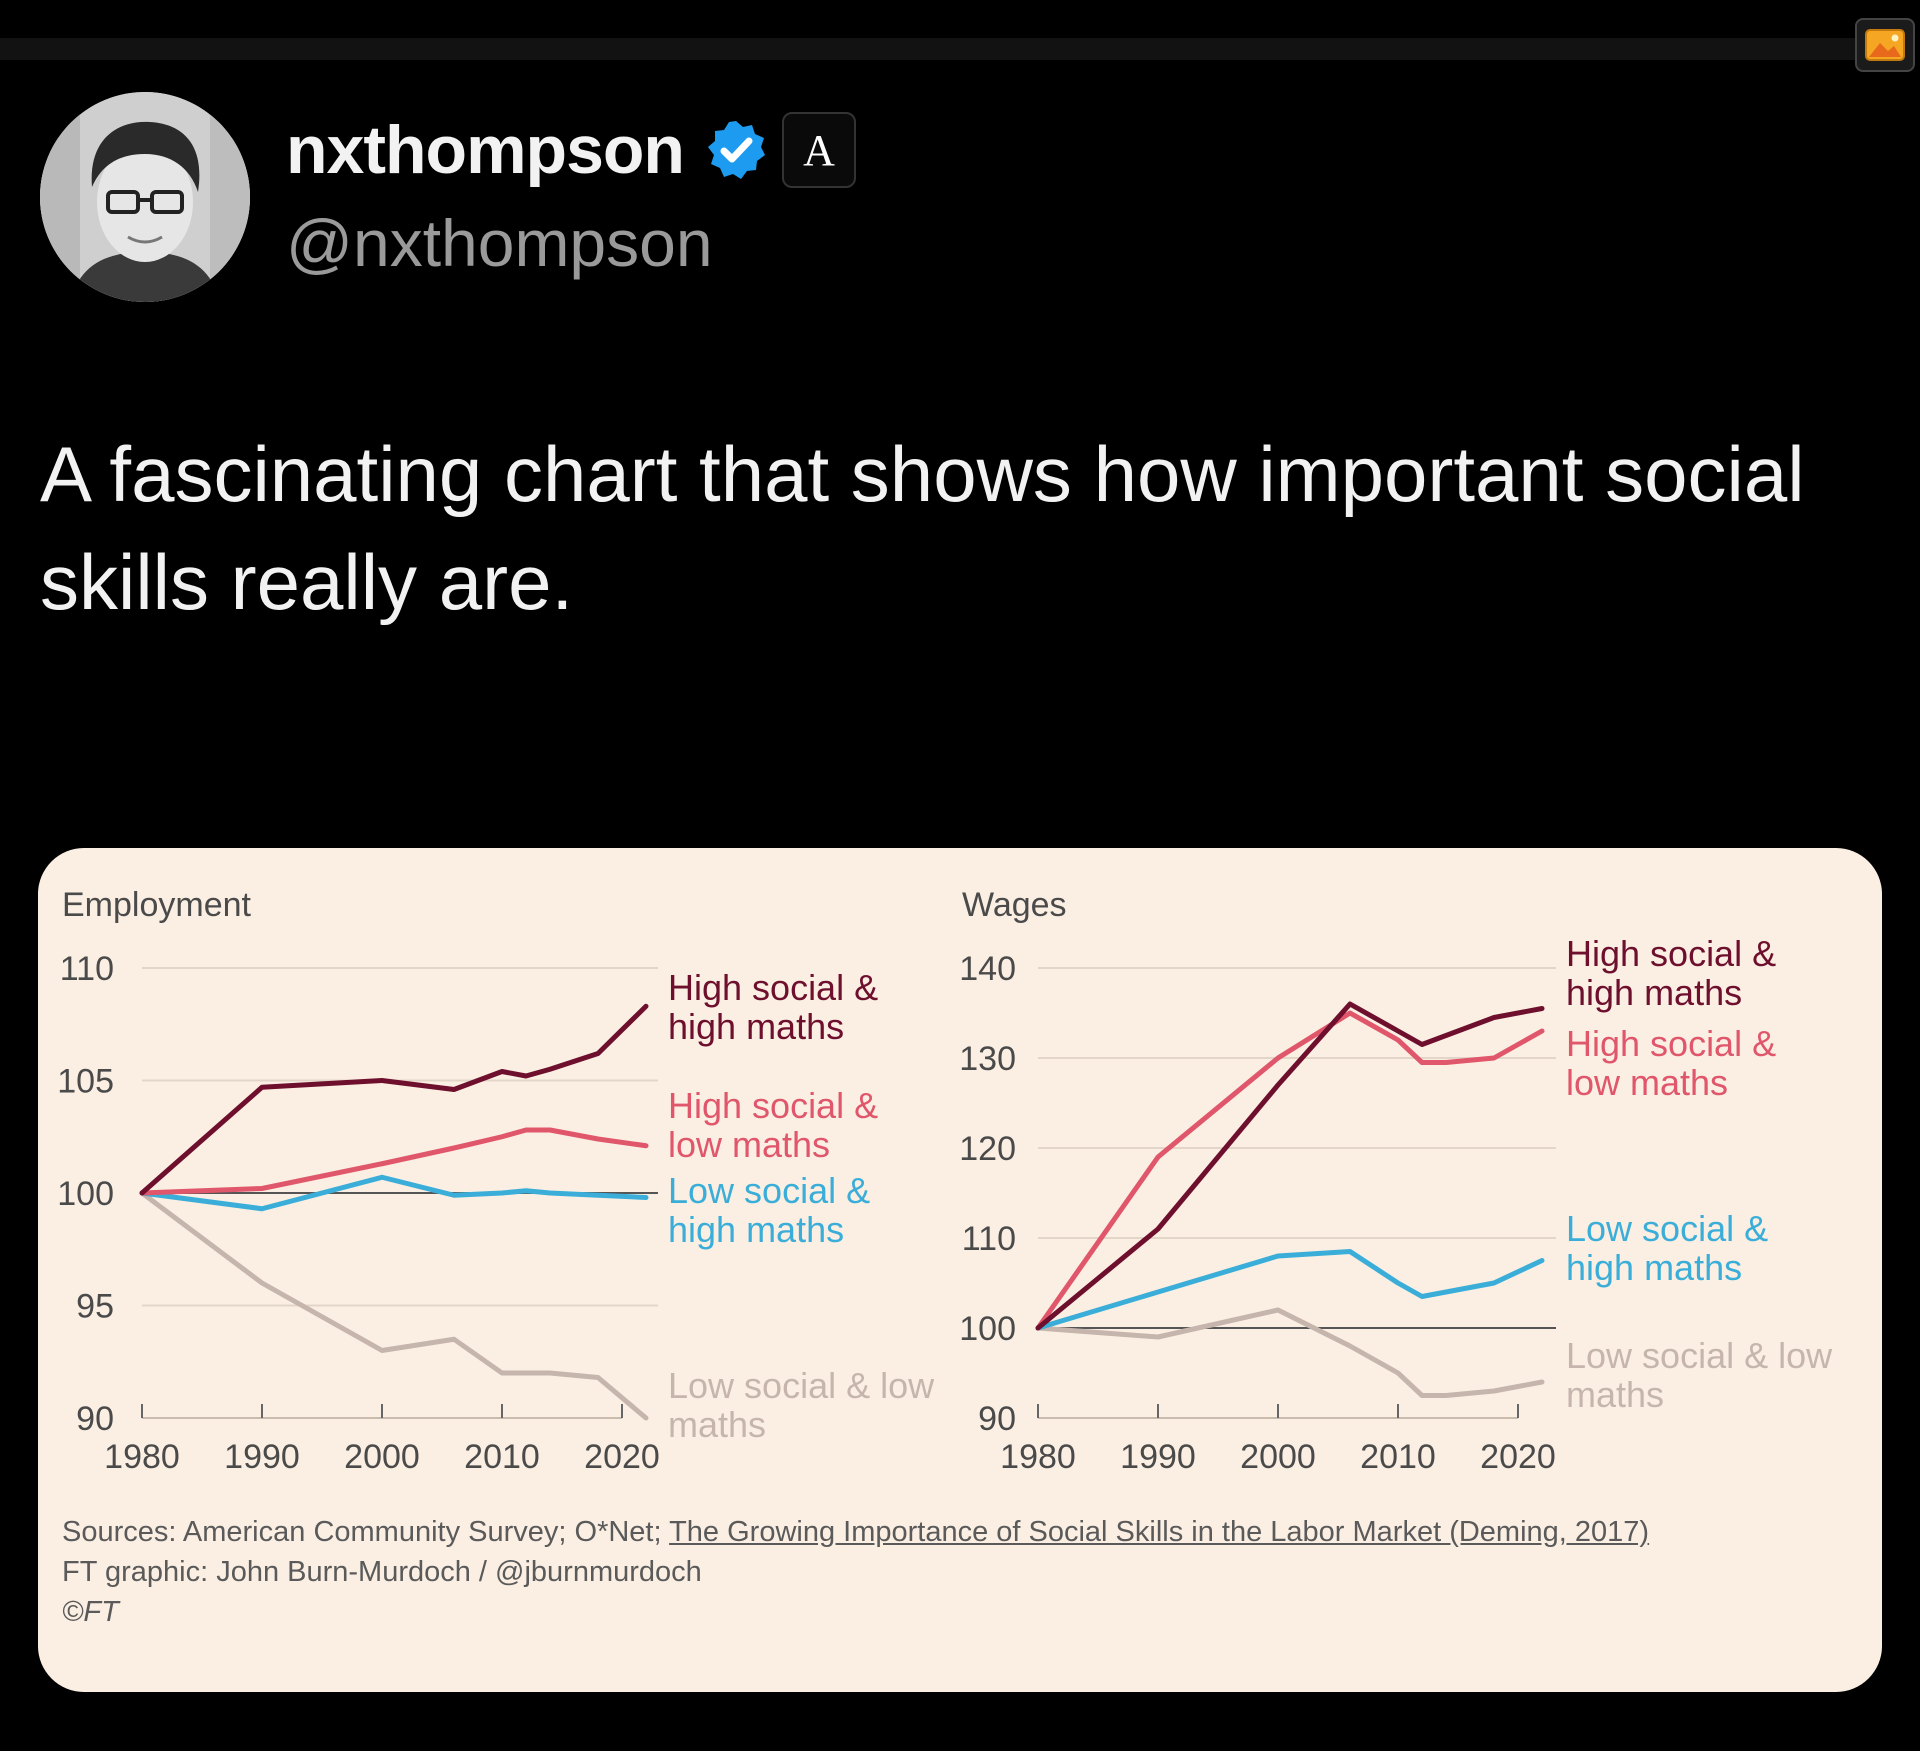  Describe the element at coordinates (773, 1105) in the screenshot. I see `employment-series-label-hslm: High social &` at that location.